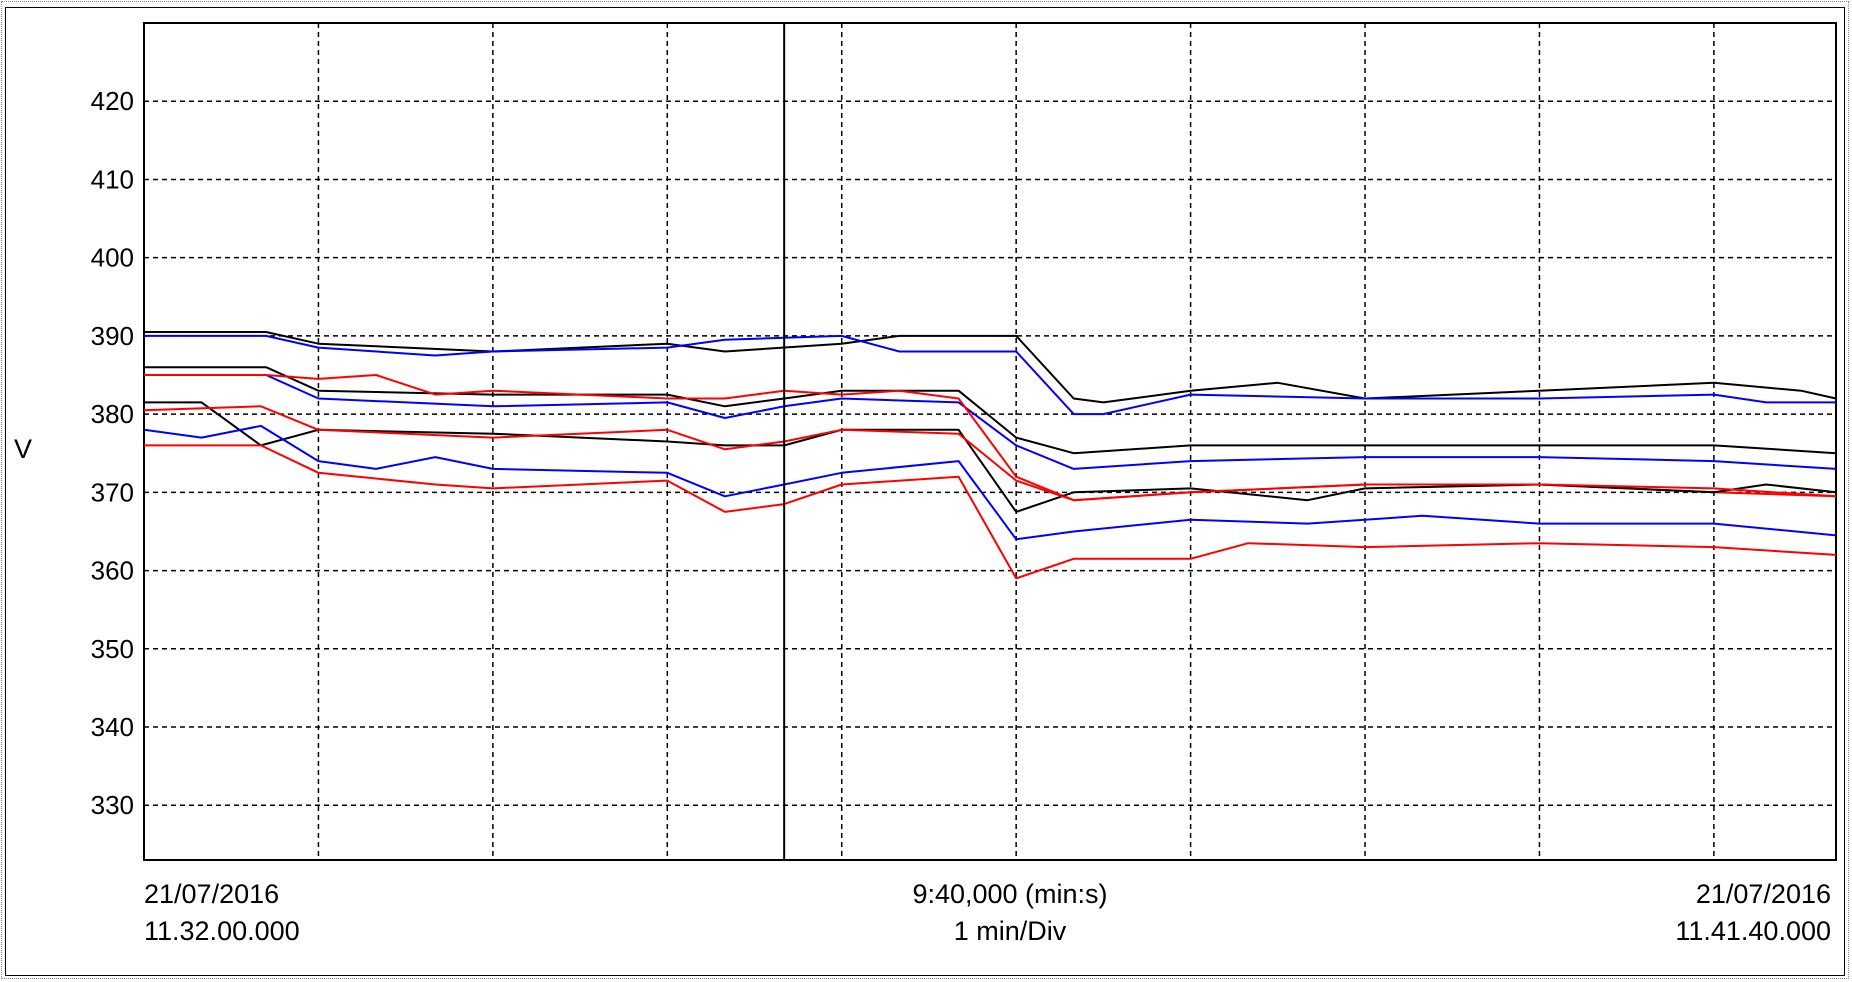 The height and width of the screenshot is (982, 1852). Describe the element at coordinates (112, 805) in the screenshot. I see `y-tick-label: 330` at that location.